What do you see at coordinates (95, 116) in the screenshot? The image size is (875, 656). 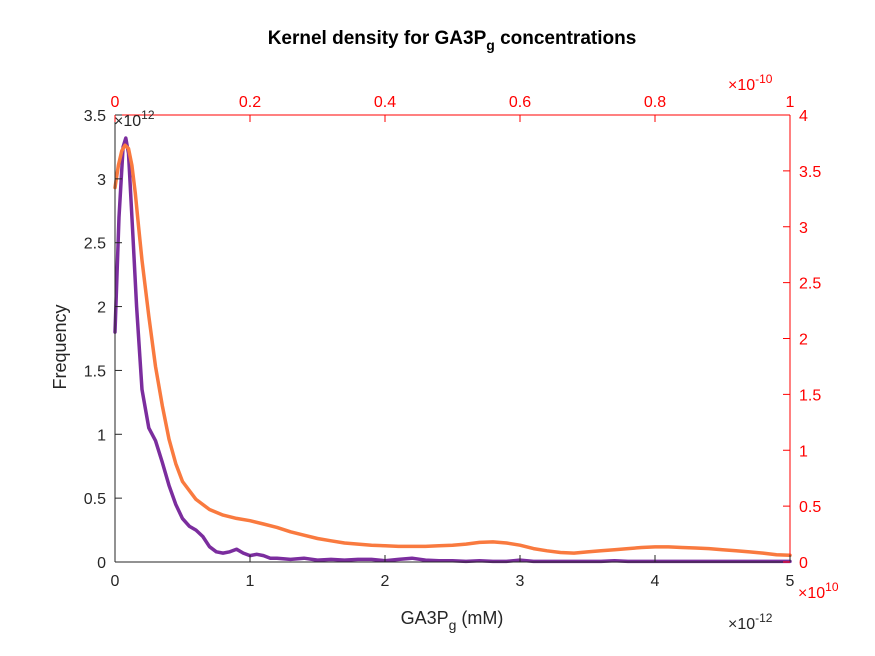 I see `y-left-tick-label: 3.5` at bounding box center [95, 116].